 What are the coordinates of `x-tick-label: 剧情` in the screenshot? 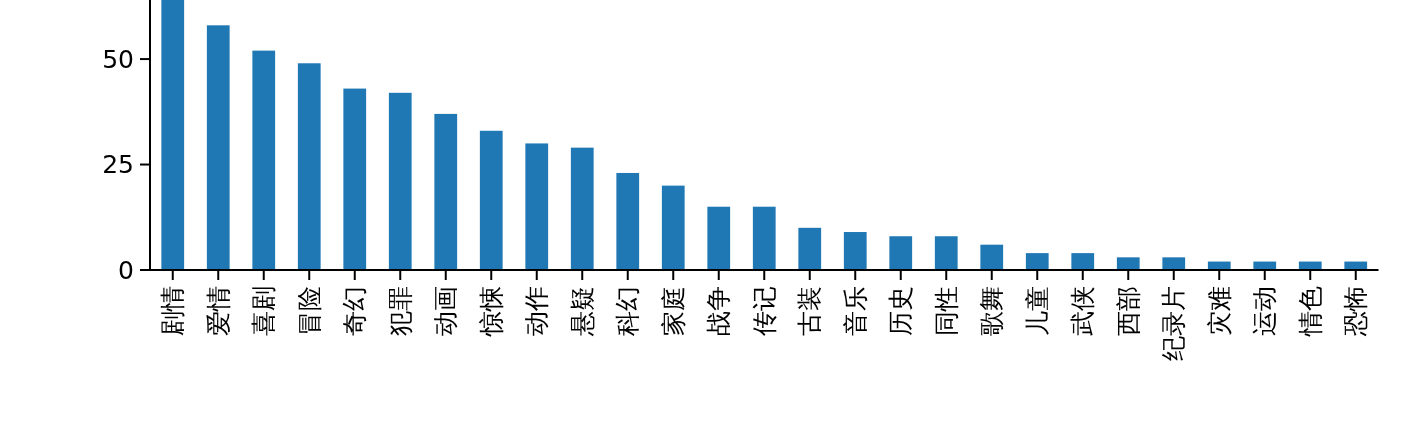 It's located at (173, 311).